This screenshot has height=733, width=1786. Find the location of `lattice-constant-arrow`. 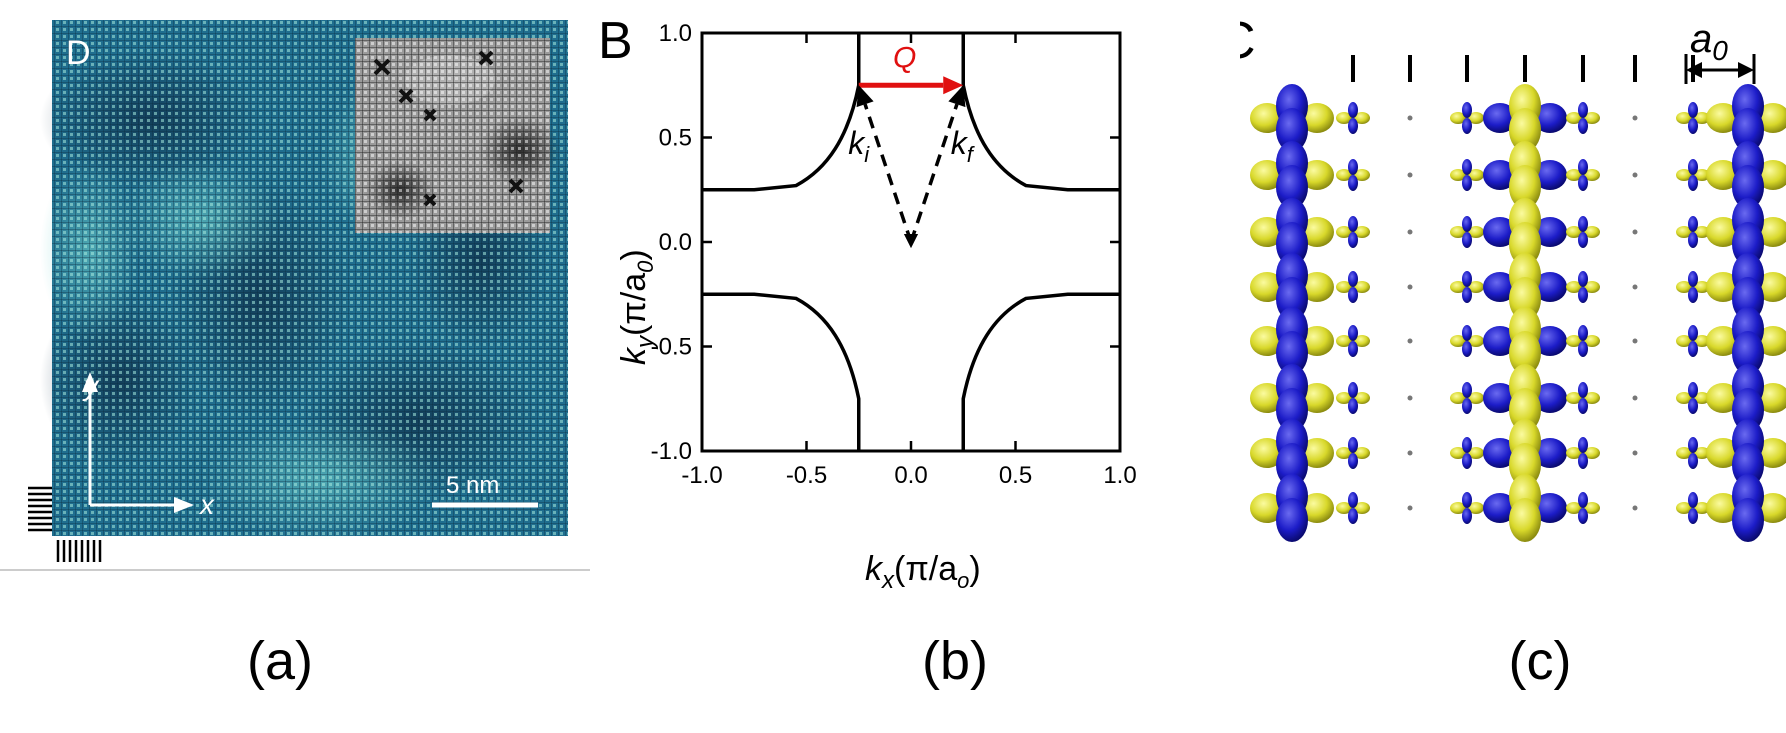

lattice-constant-arrow is located at coordinates (1720, 69).